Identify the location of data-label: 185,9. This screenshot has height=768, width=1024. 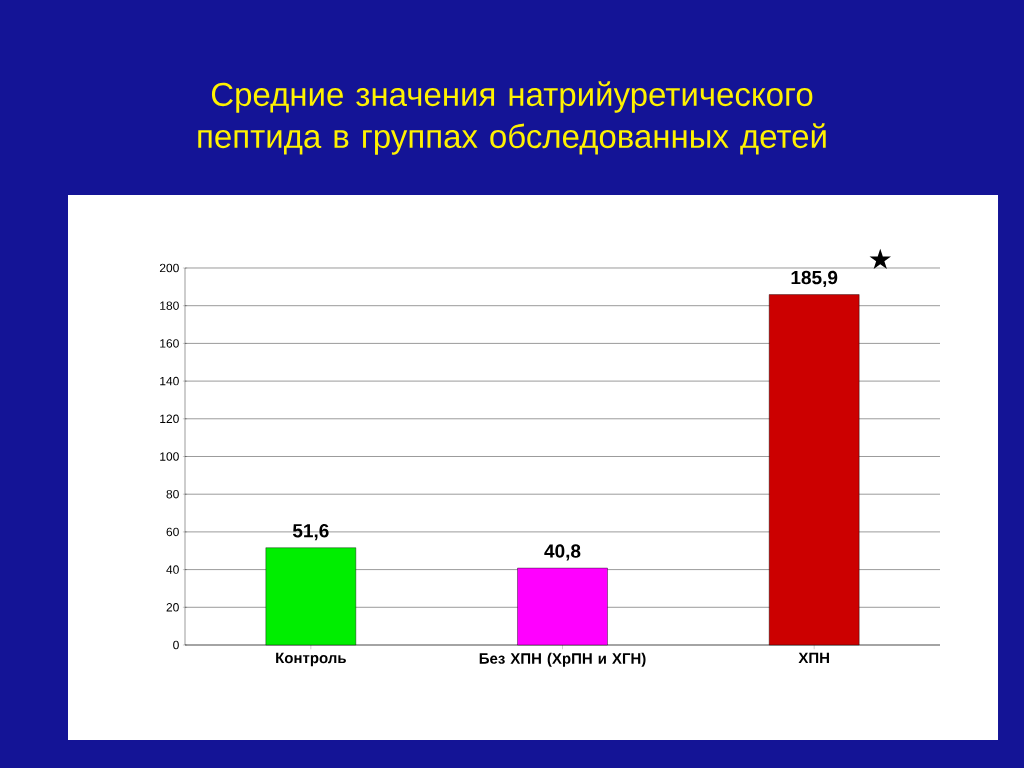
(814, 279).